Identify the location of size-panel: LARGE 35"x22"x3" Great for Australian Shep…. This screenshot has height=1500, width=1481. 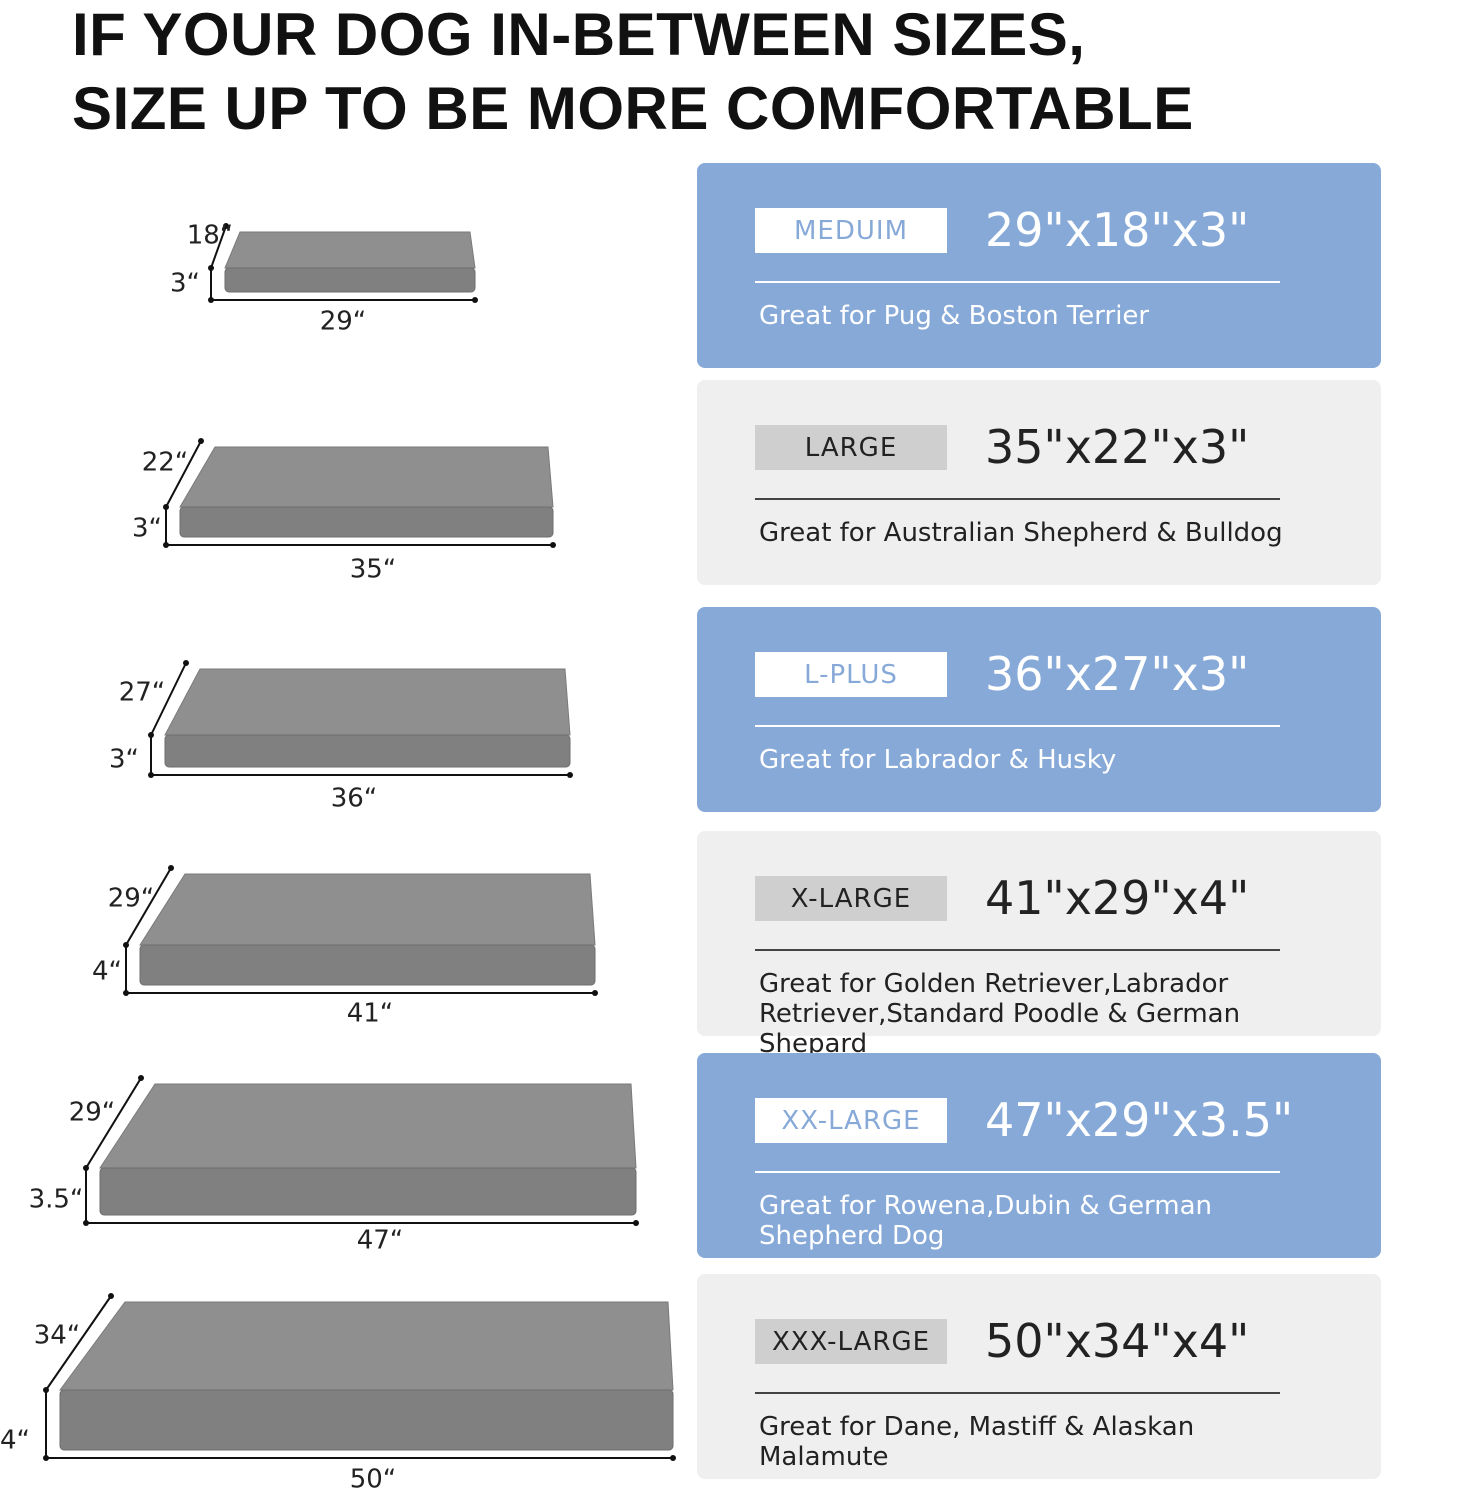
(1039, 482).